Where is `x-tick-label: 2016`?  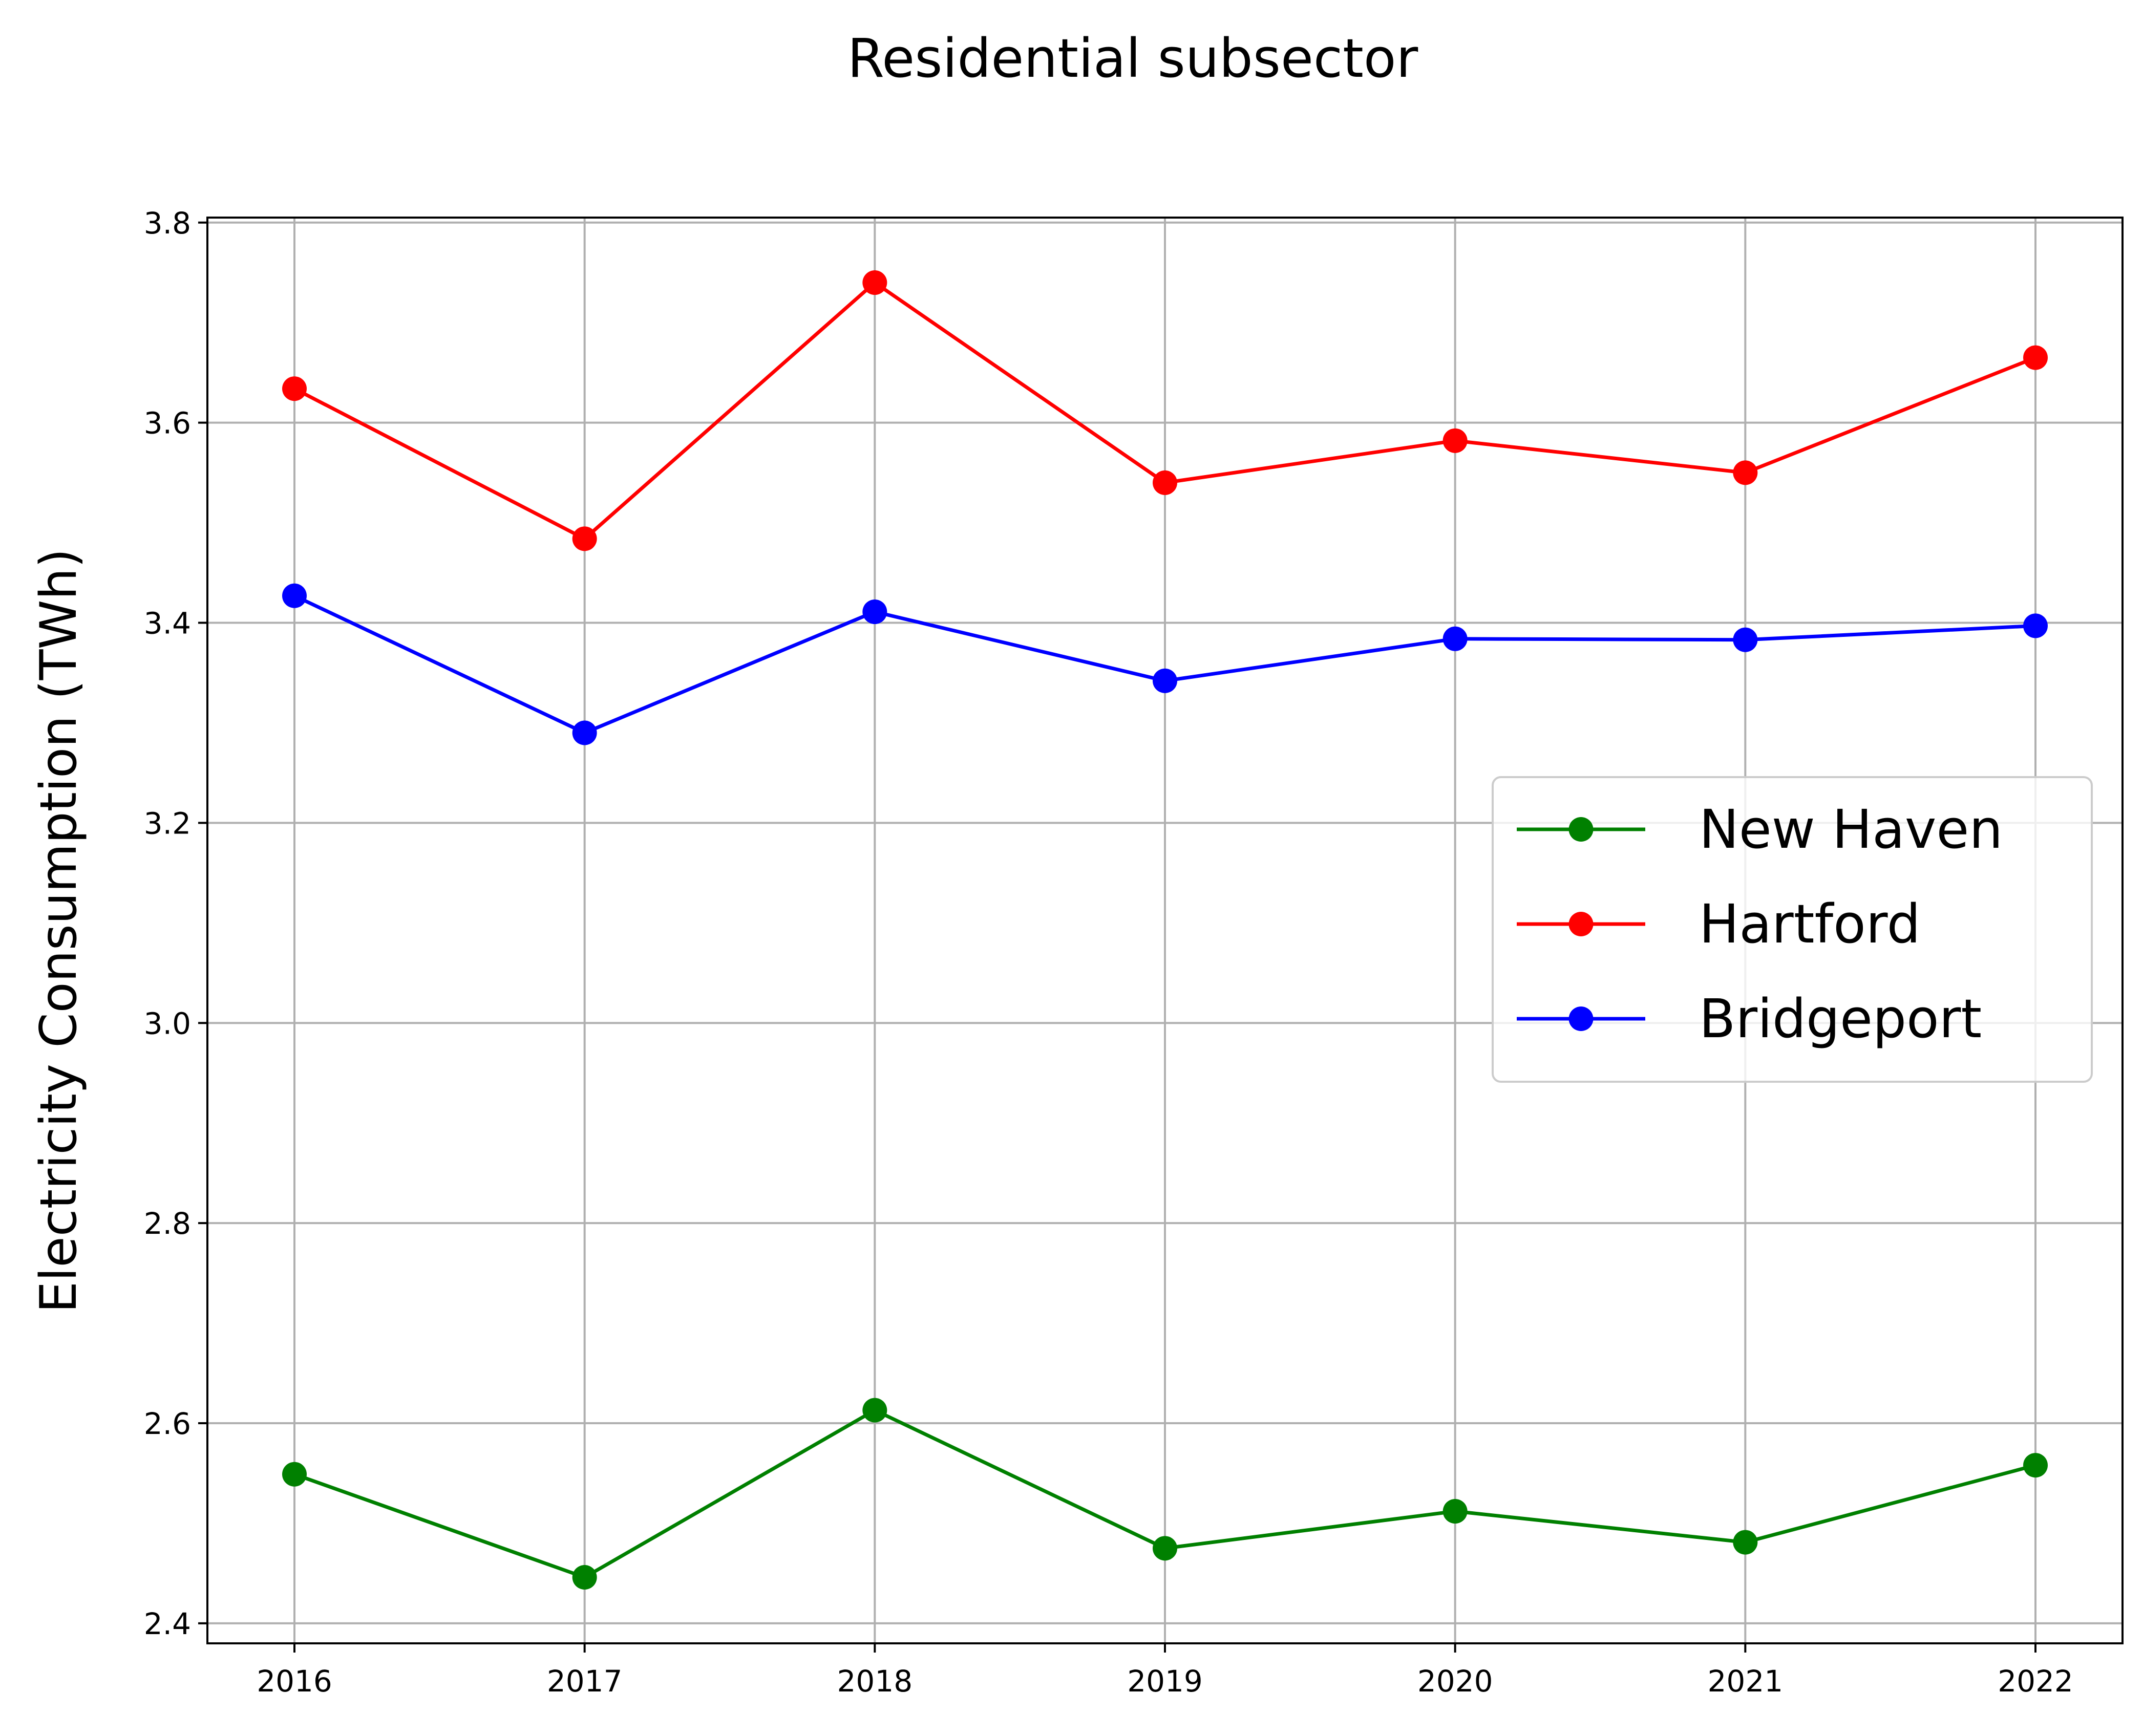
x-tick-label: 2016 is located at coordinates (294, 1681).